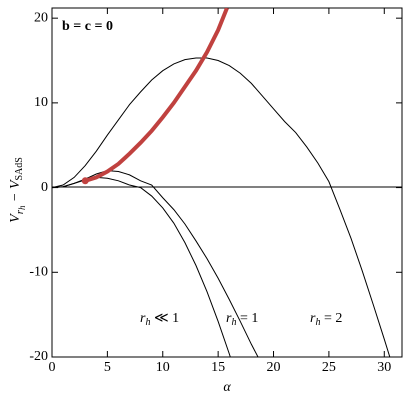 The width and height of the screenshot is (407, 407). I want to click on label-part: = 2, so click(331, 318).